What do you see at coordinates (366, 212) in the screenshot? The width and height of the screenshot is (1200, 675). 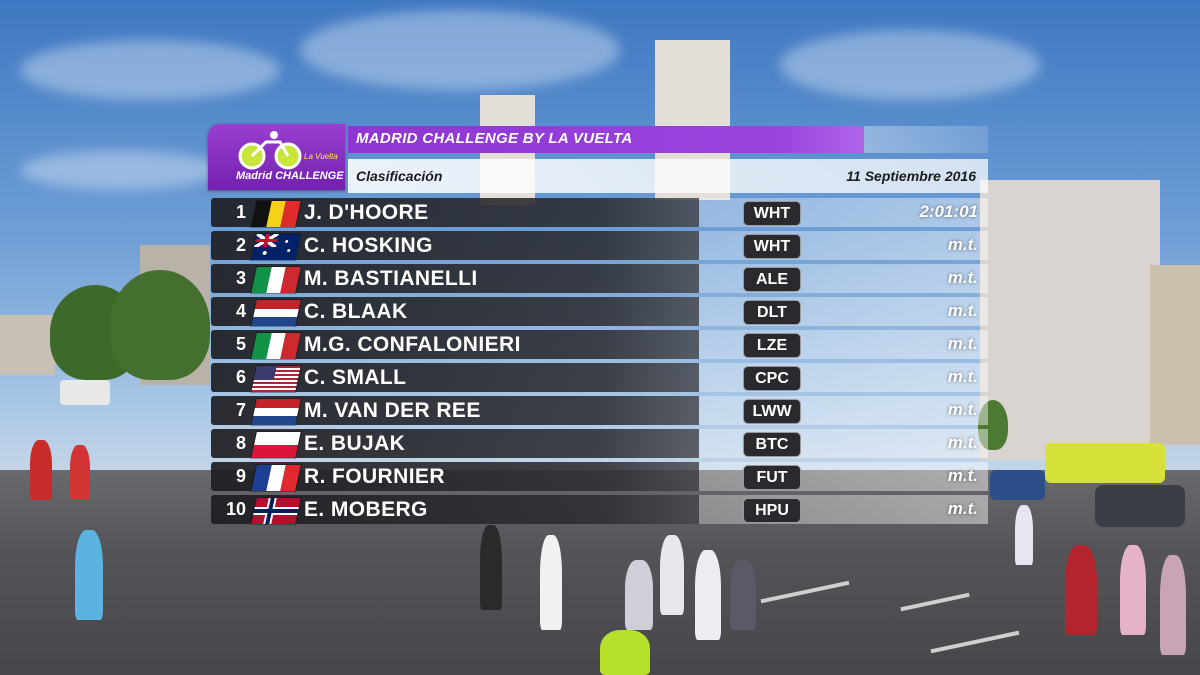 I see `rider-name: J. D'HOORE` at bounding box center [366, 212].